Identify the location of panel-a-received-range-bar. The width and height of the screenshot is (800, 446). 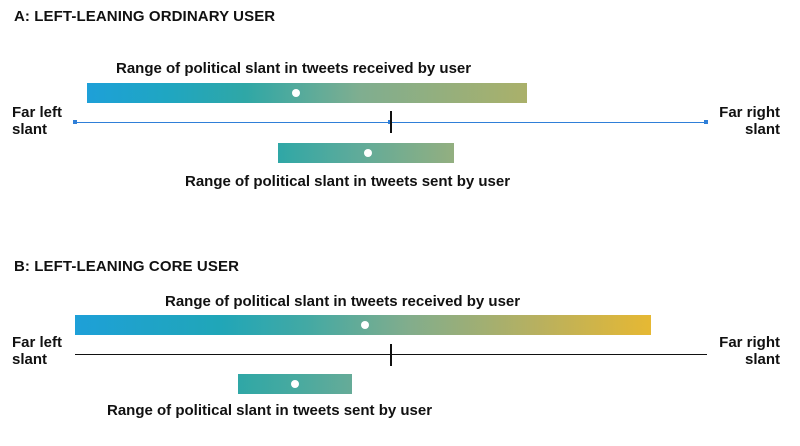
(307, 93).